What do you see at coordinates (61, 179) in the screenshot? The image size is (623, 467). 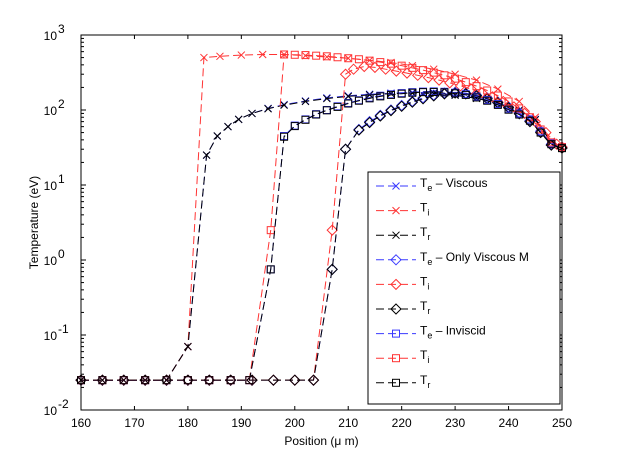 I see `y-tick-exponent: 1` at bounding box center [61, 179].